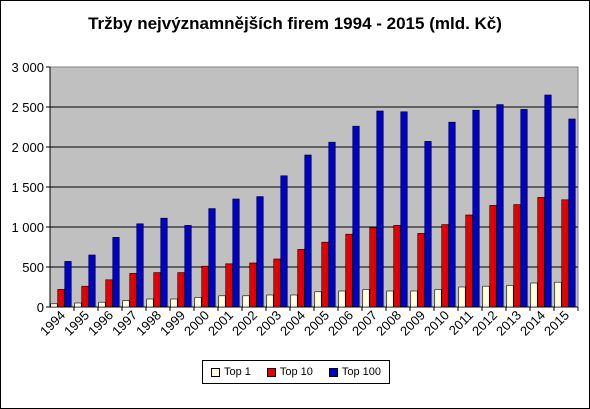  Describe the element at coordinates (284, 241) in the screenshot. I see `bar-top100-2003` at that location.